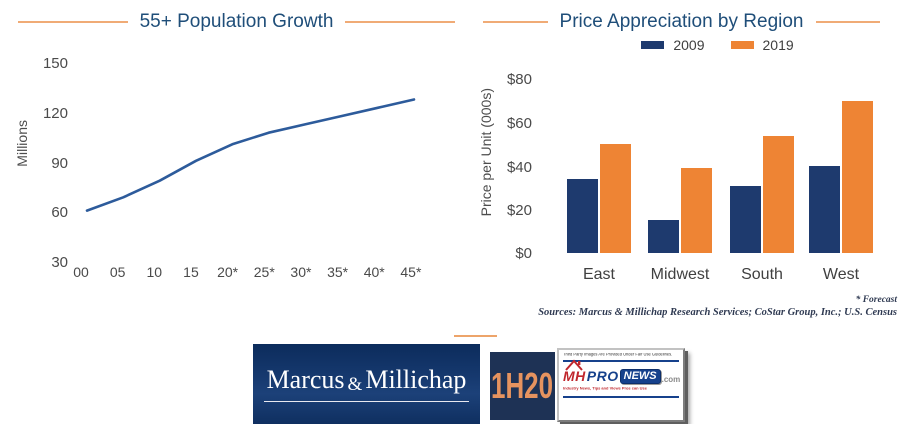 This screenshot has width=913, height=424. I want to click on category-label-east: East, so click(598, 274).